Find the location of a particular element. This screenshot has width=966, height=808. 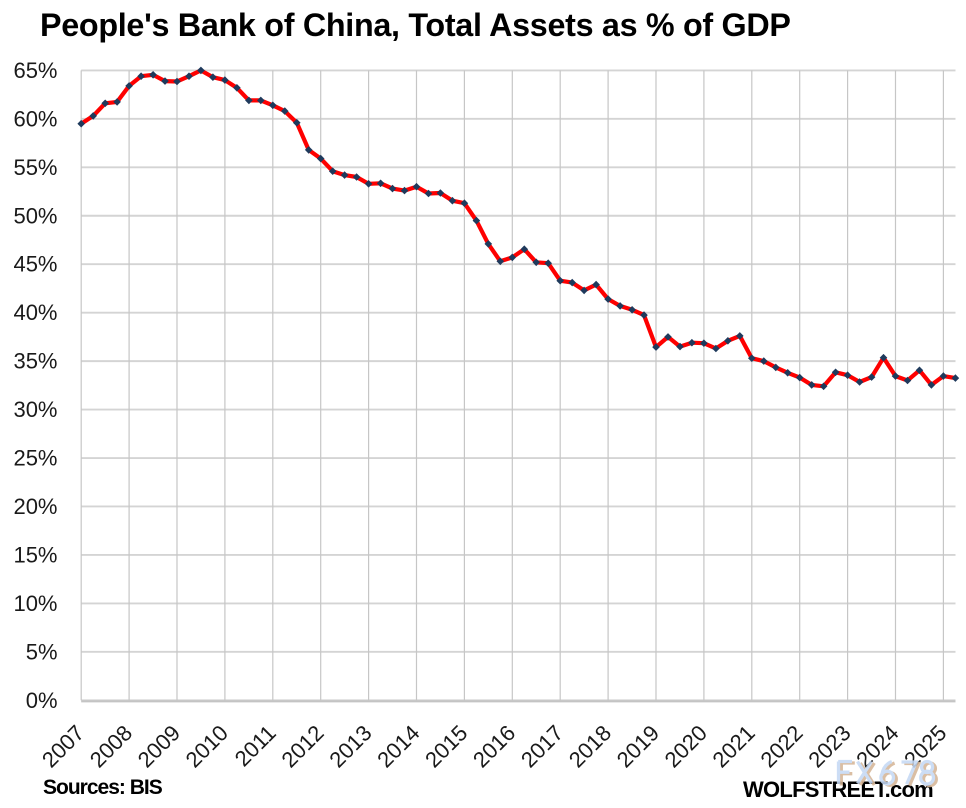

svg-text: 2015 is located at coordinates (446, 746).